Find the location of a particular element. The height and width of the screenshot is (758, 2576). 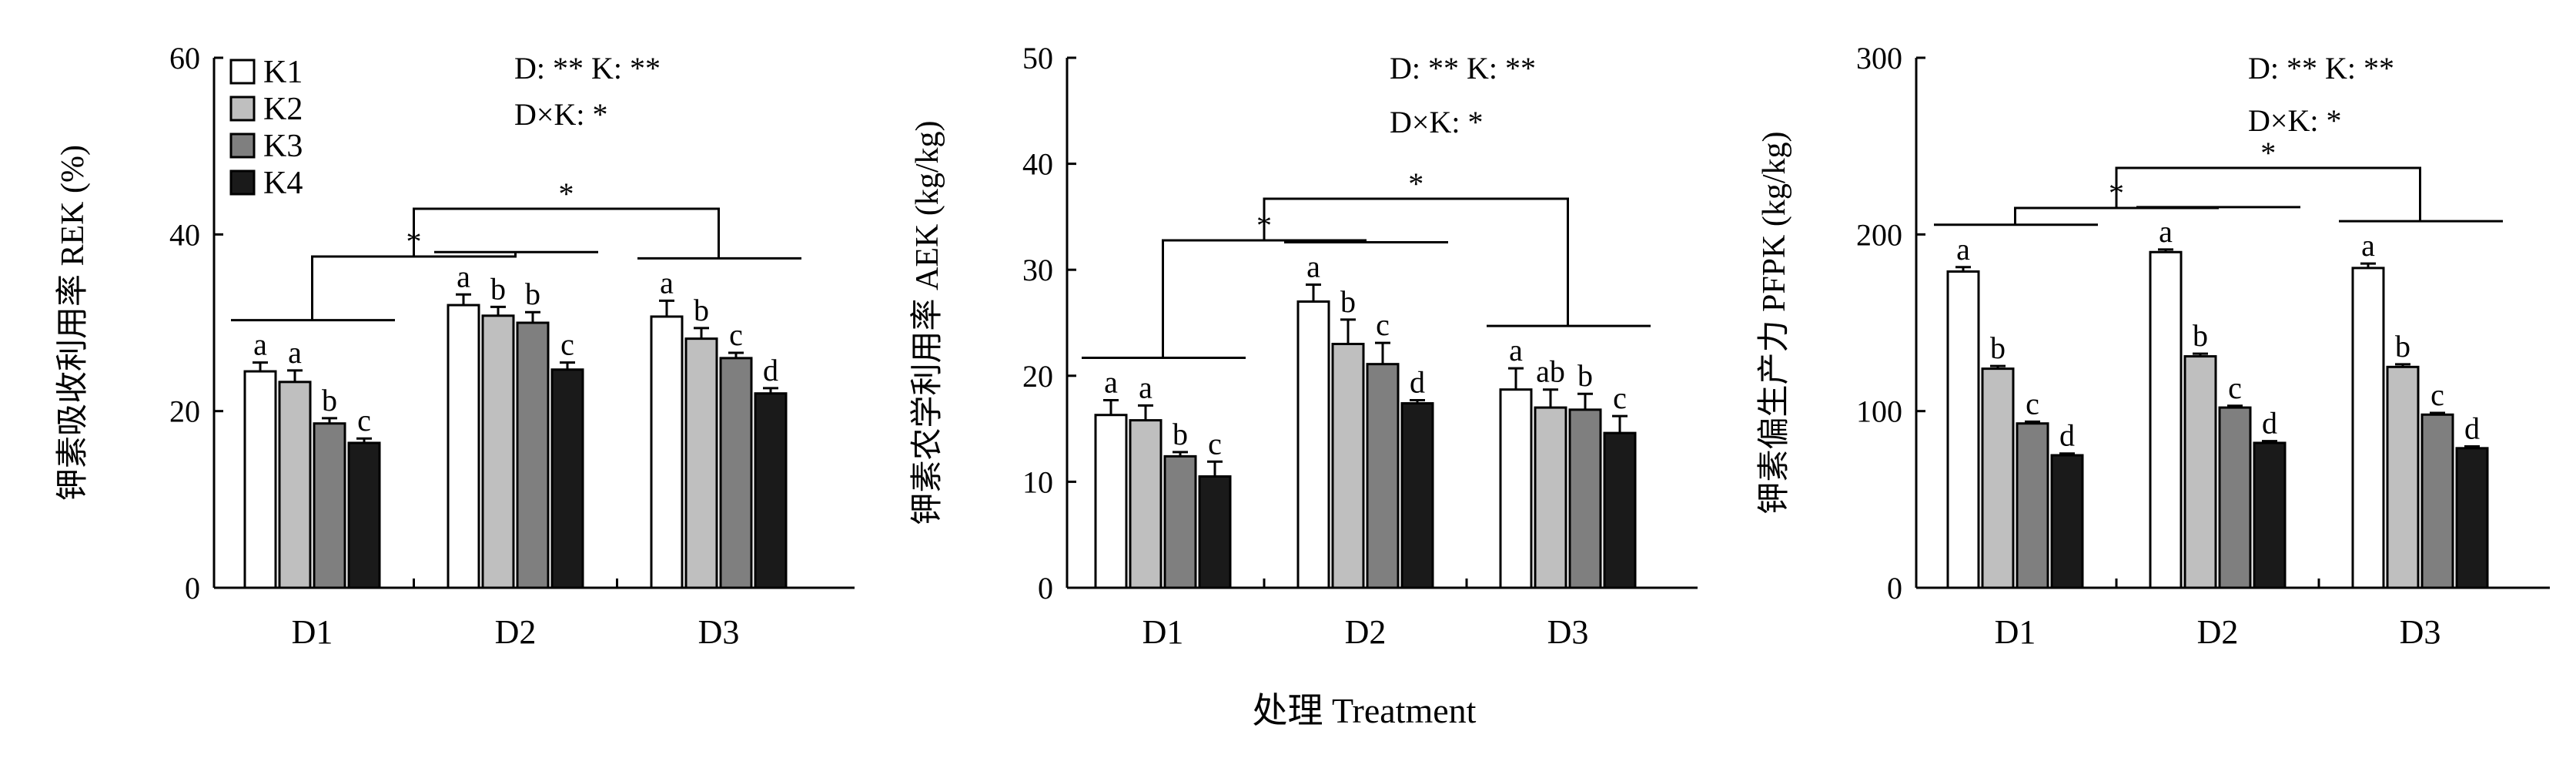

comparison-bracket-d1-d2 is located at coordinates (414, 286).